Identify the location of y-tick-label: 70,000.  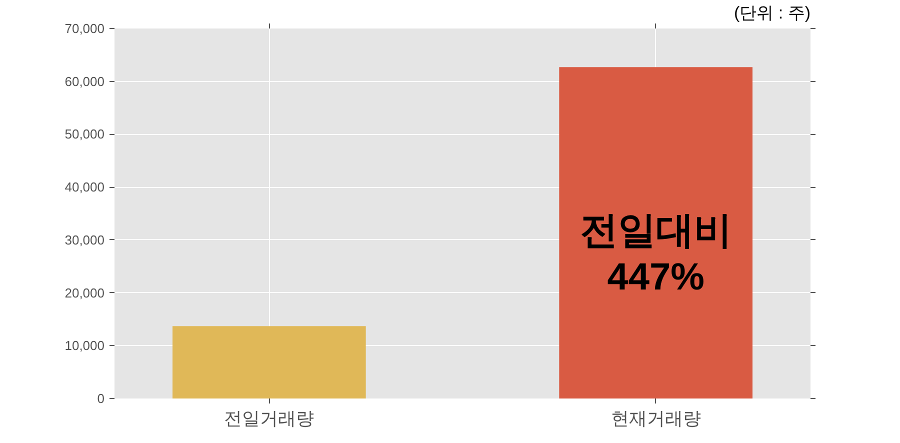
(84, 28).